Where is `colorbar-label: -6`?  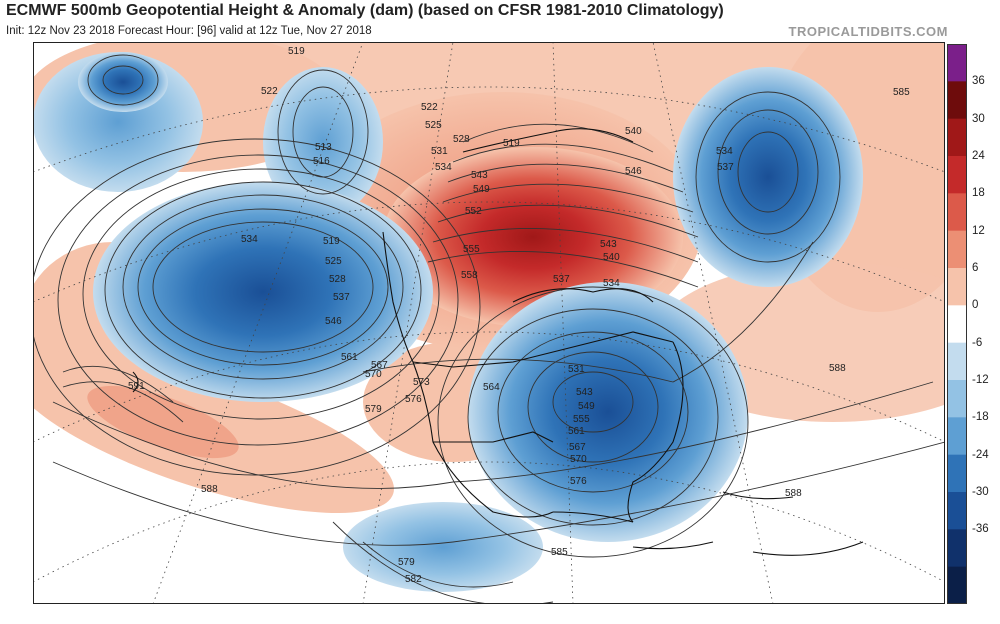
colorbar-label: -6 is located at coordinates (977, 342).